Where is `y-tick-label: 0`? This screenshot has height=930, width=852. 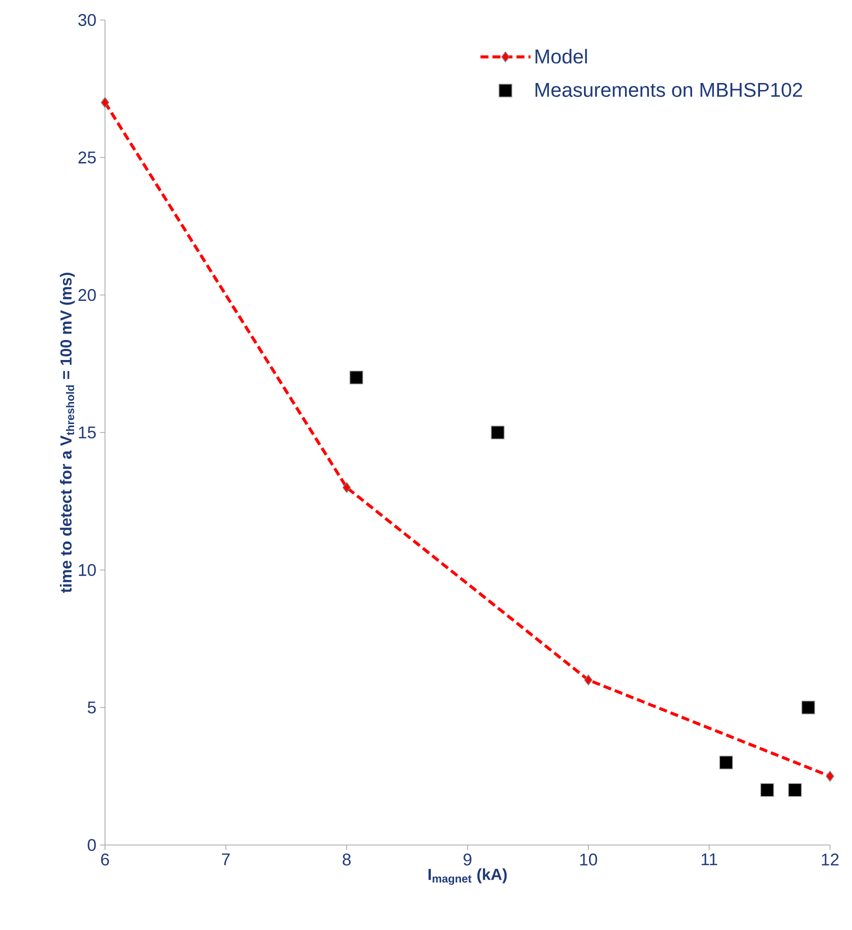 y-tick-label: 0 is located at coordinates (92, 845).